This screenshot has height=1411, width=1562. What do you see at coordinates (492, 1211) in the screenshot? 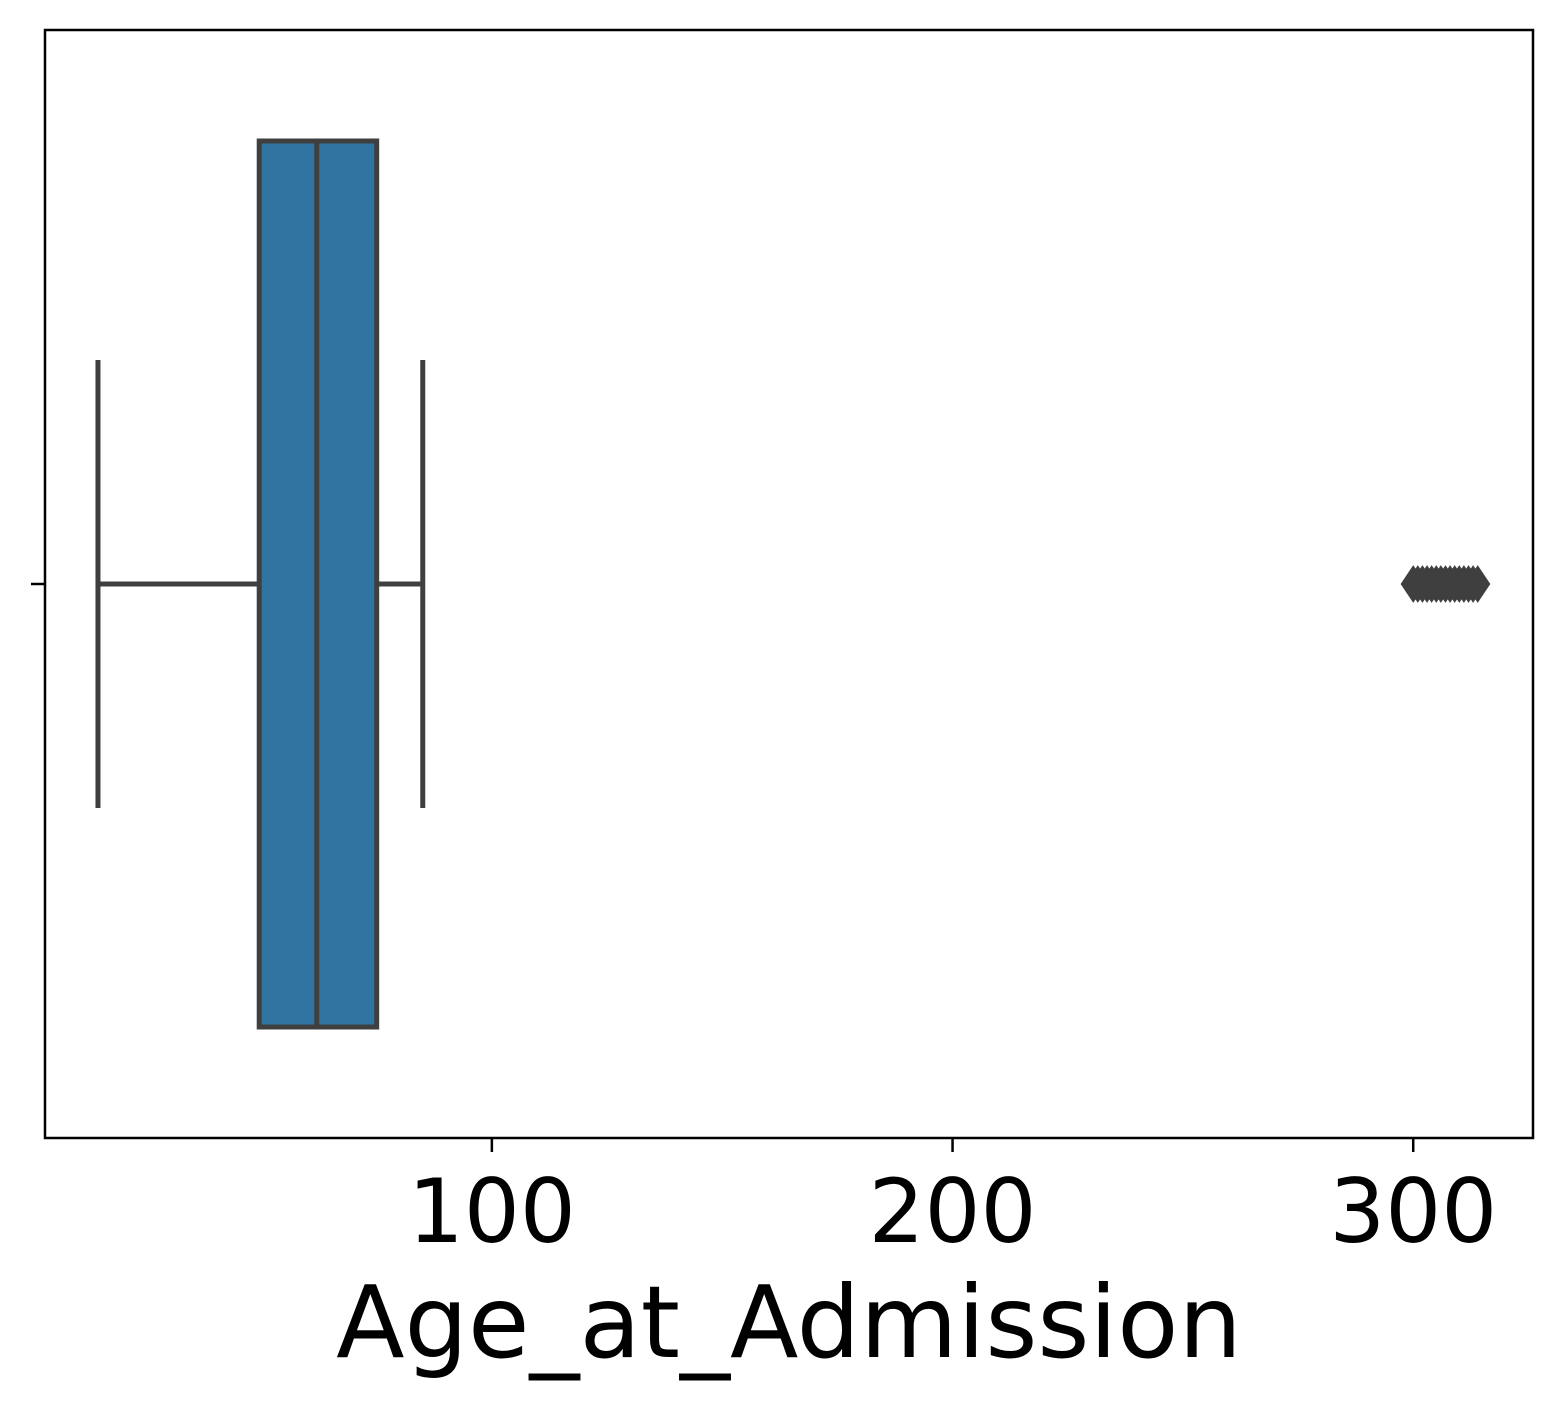
I see `x-tick-label: 100` at bounding box center [492, 1211].